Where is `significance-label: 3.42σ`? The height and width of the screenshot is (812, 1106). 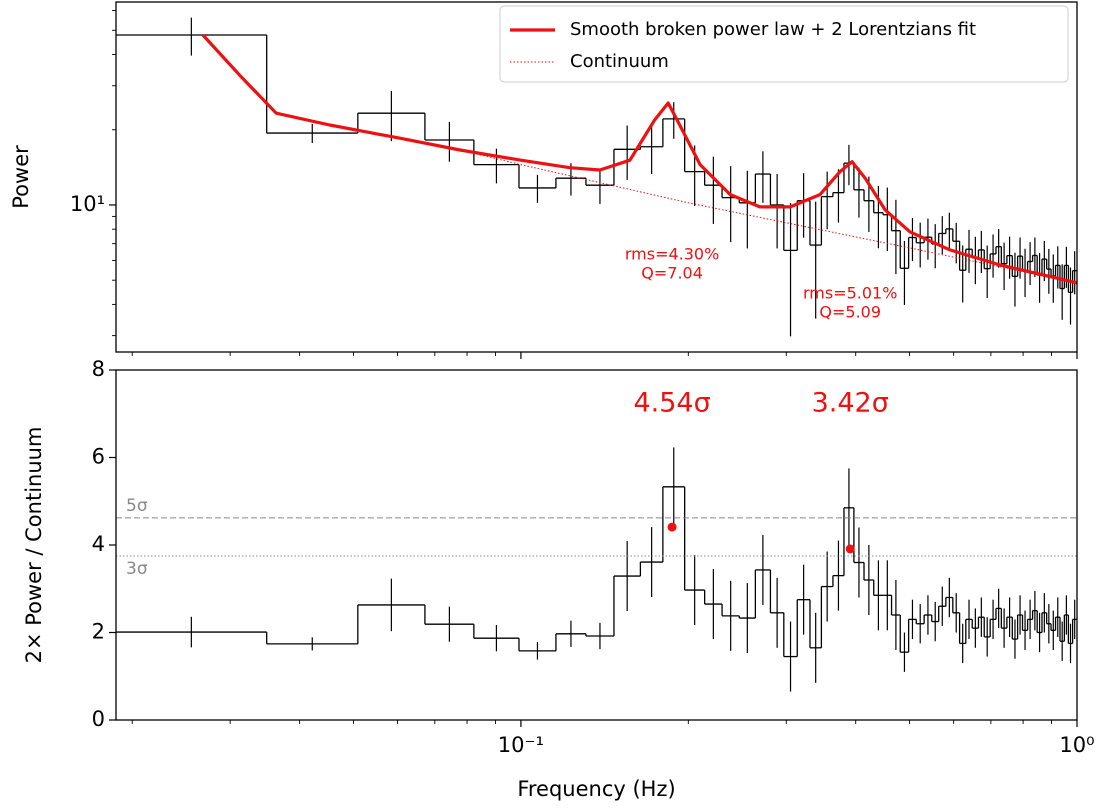
significance-label: 3.42σ is located at coordinates (850, 403).